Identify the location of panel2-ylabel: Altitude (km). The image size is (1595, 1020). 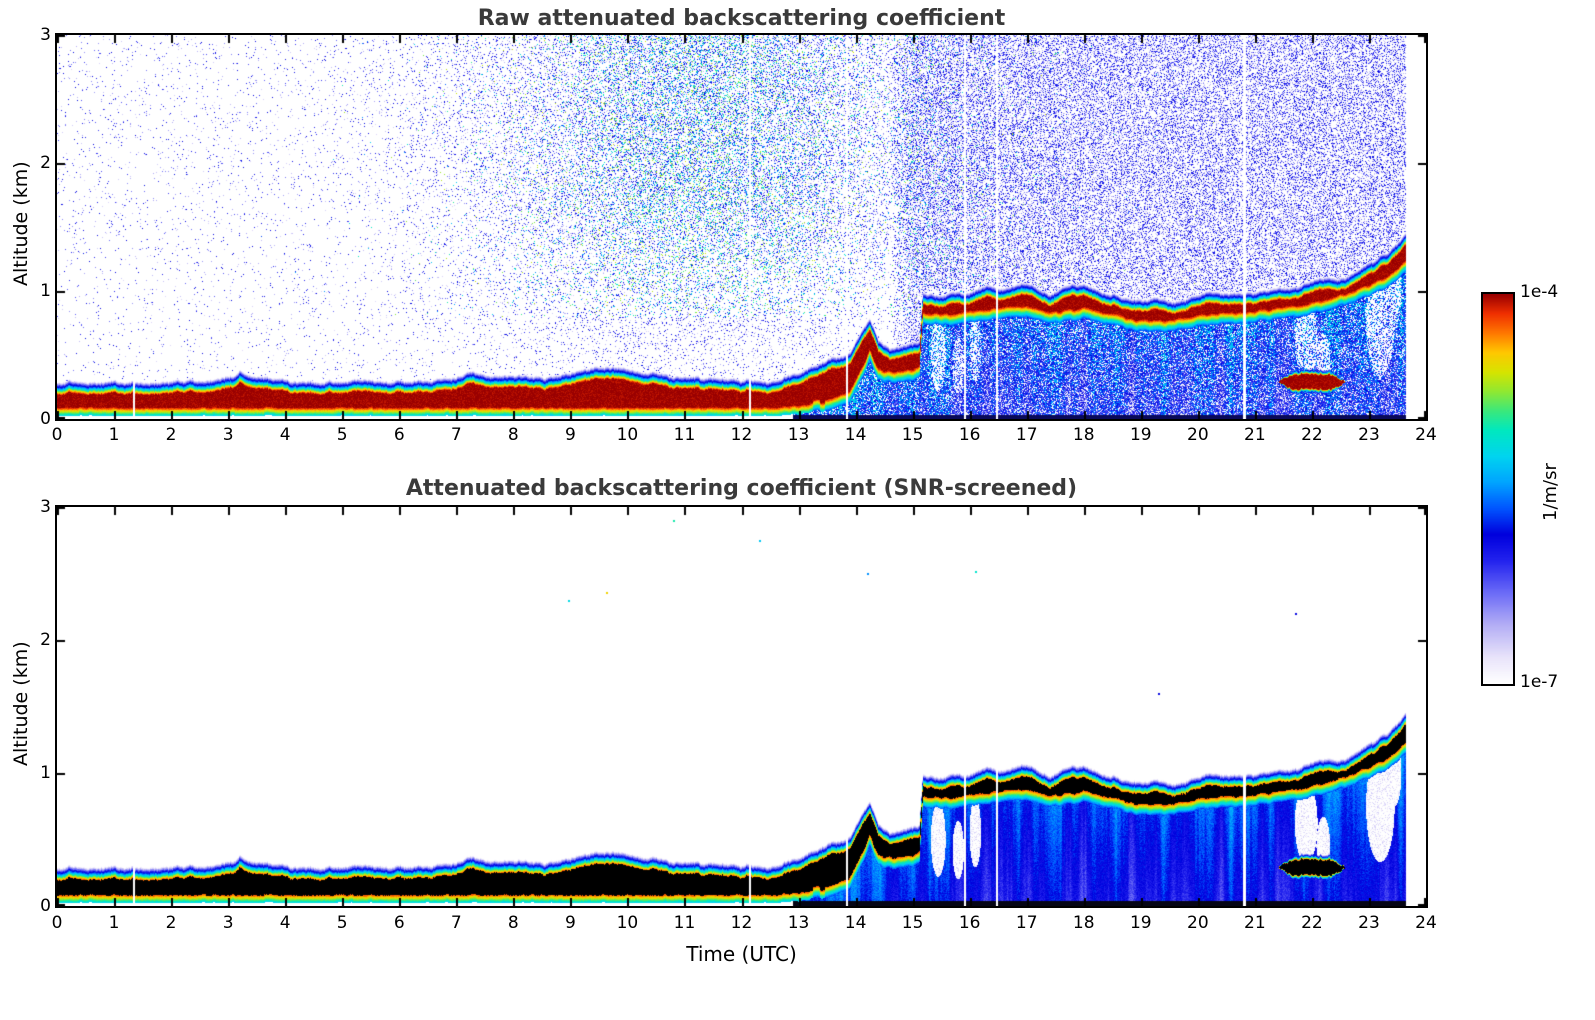
(21, 703).